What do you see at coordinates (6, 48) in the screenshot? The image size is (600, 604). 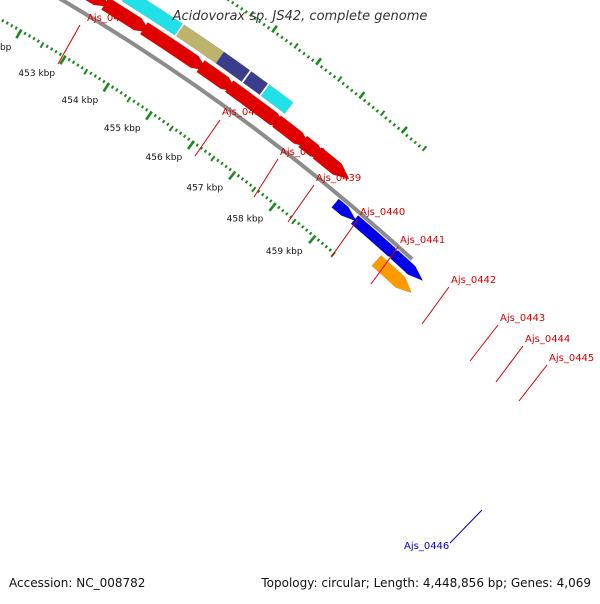 I see `kbp-tick-label: 452 kbp` at bounding box center [6, 48].